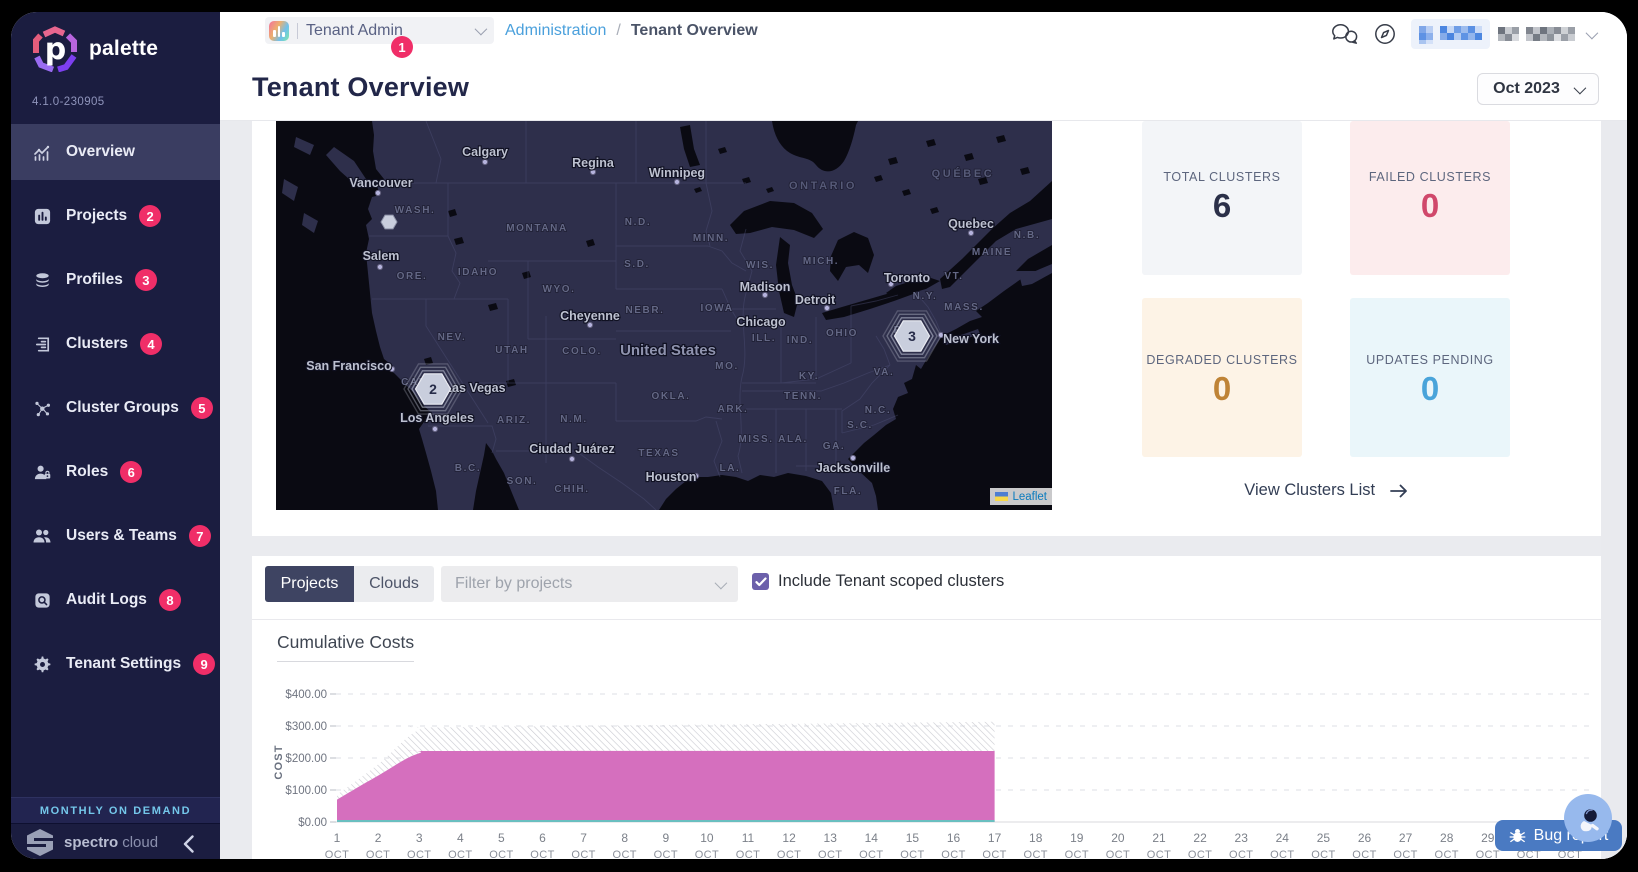 The image size is (1638, 872). I want to click on chart-ytick: $200.00, so click(306, 759).